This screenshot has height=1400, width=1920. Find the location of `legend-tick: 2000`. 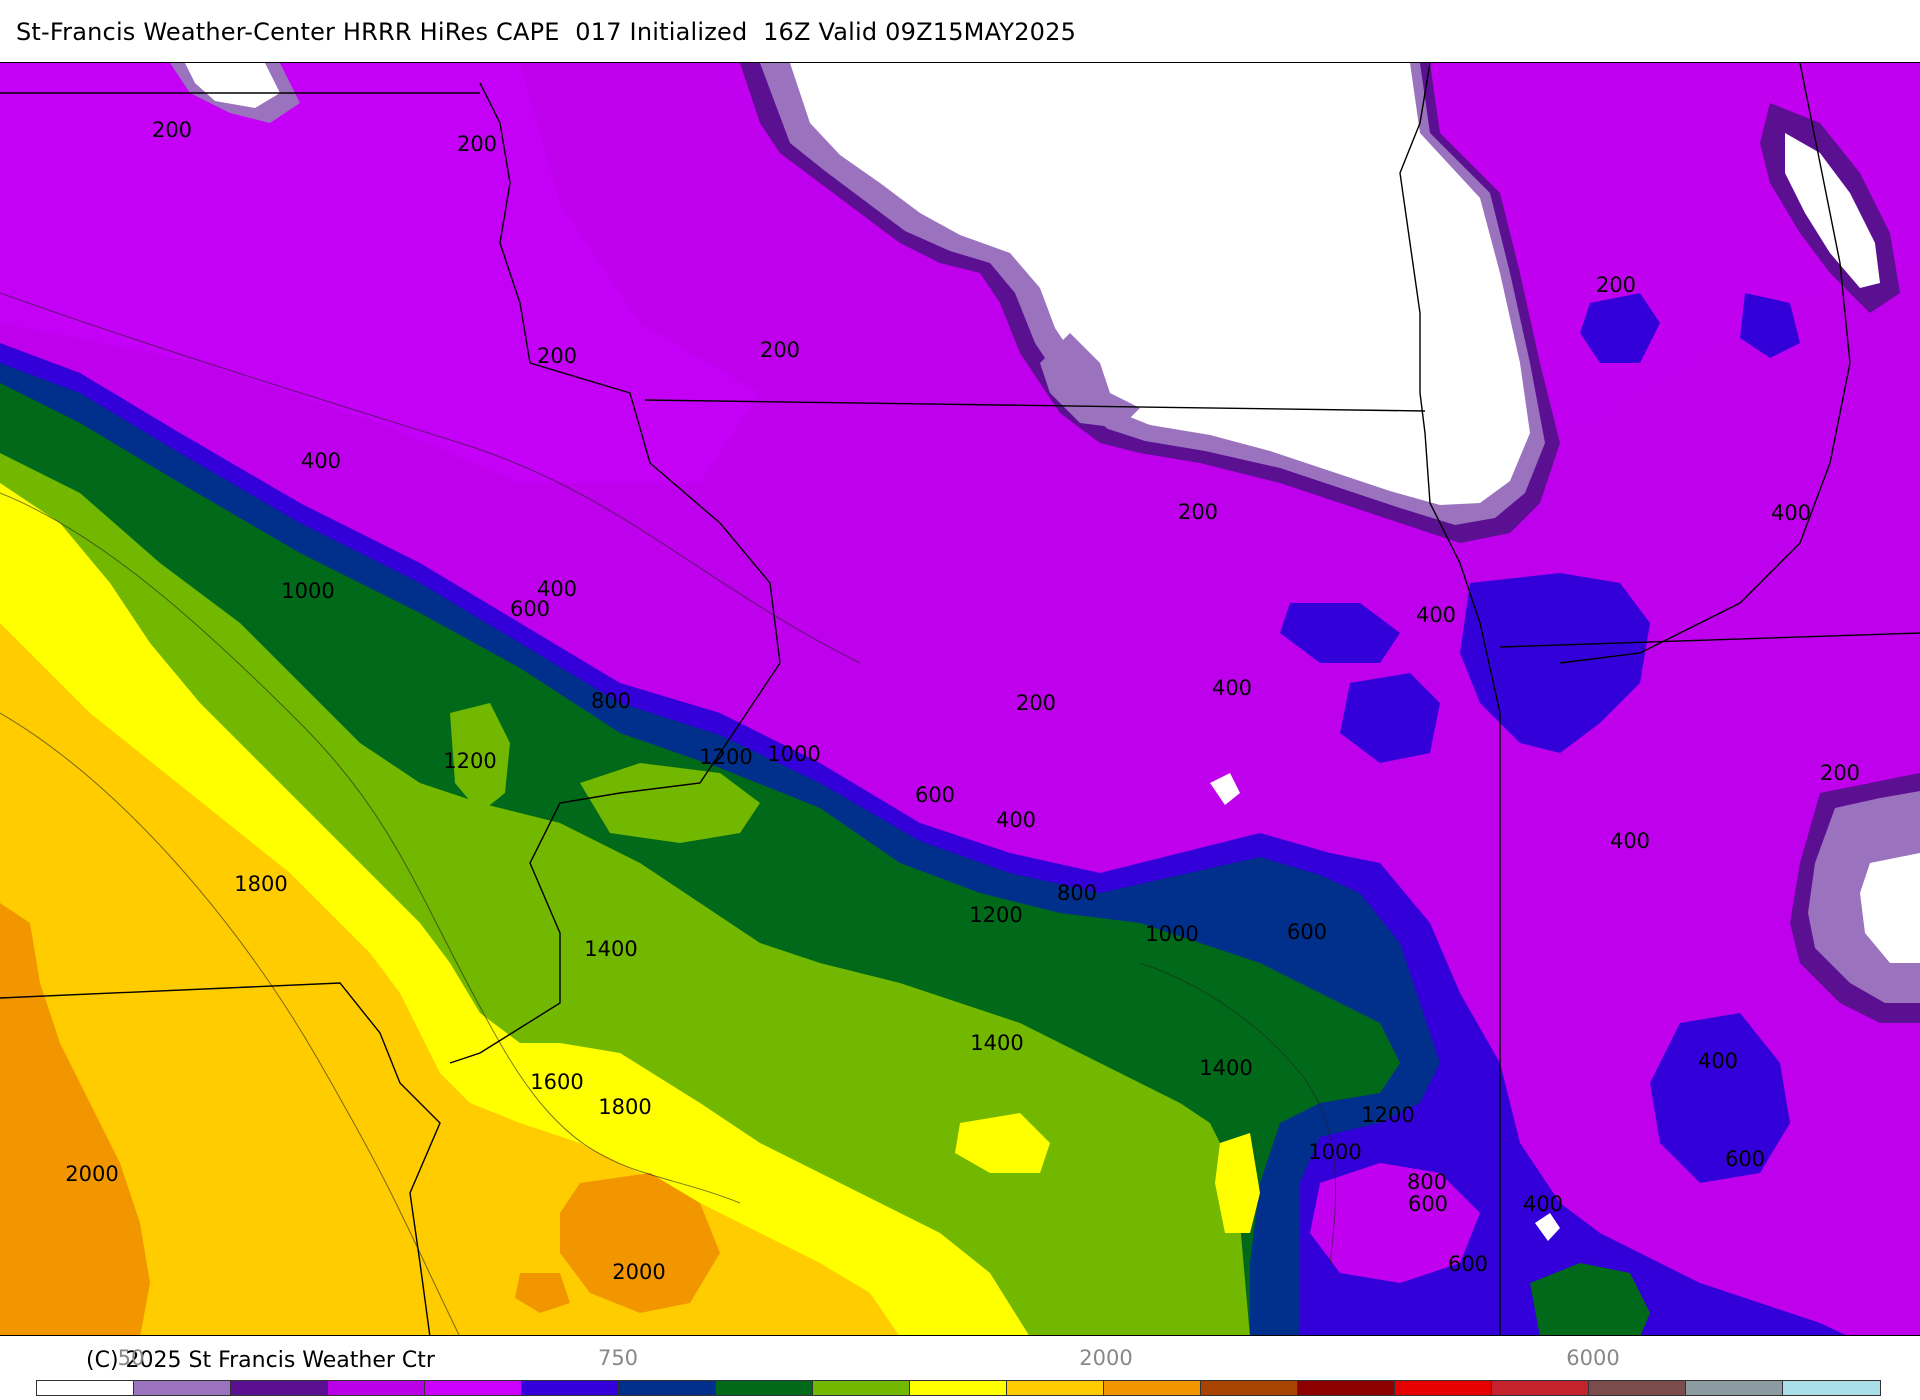

legend-tick: 2000 is located at coordinates (1106, 1358).